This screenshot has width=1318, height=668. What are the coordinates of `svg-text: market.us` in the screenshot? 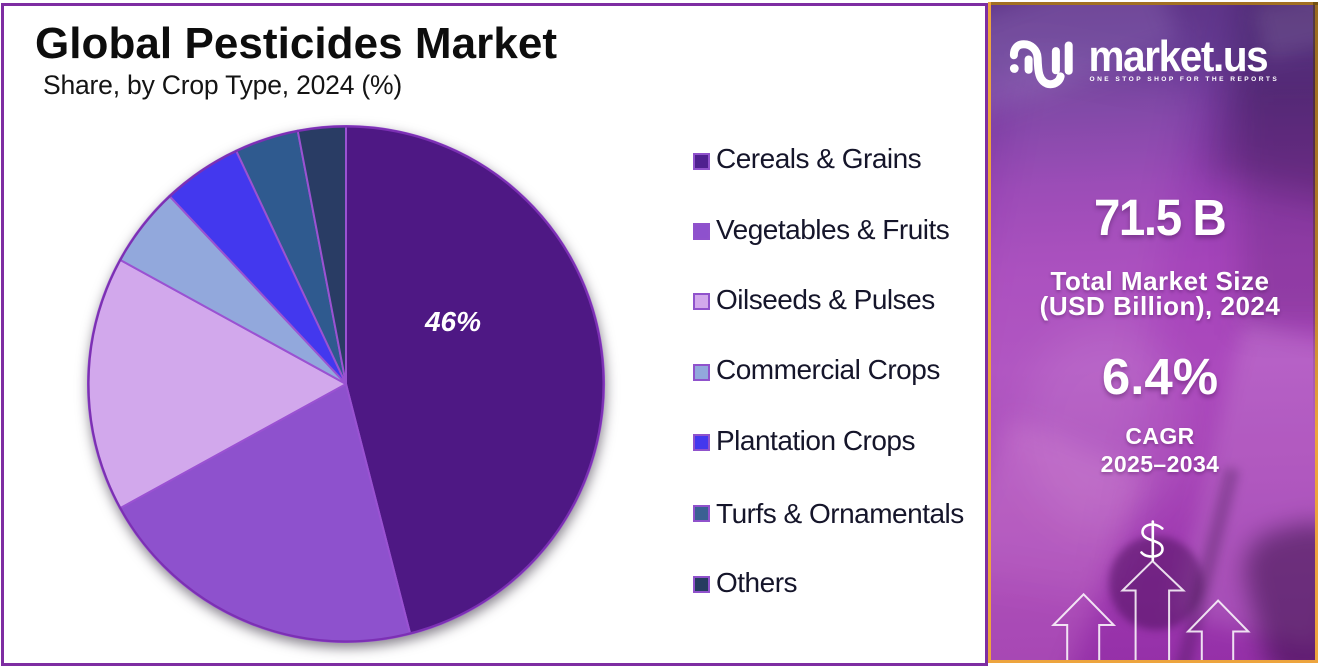 It's located at (1178, 56).